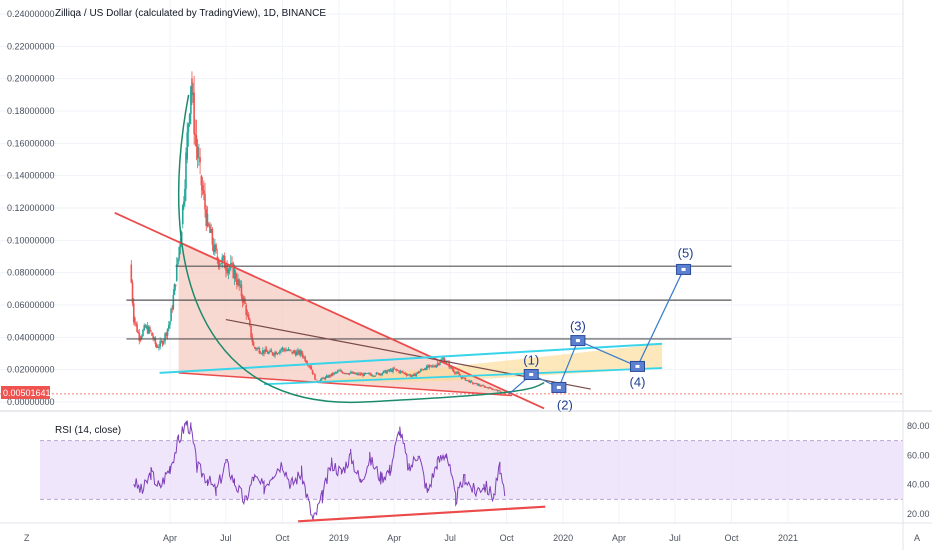 The width and height of the screenshot is (932, 550). Describe the element at coordinates (463, 376) in the screenshot. I see `channel-lower-line` at that location.